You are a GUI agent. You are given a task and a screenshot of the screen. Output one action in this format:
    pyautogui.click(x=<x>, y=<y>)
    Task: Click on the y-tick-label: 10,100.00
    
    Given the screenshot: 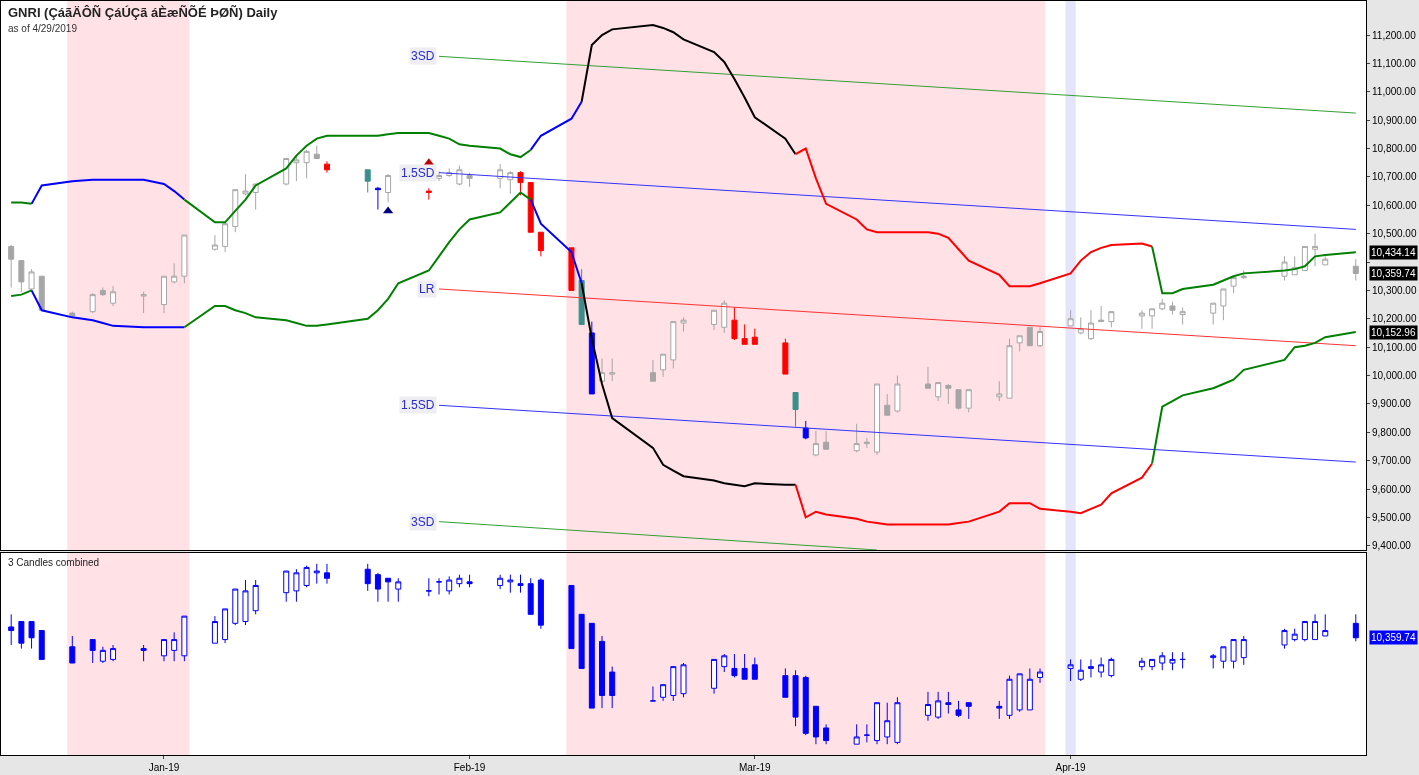 What is the action you would take?
    pyautogui.click(x=1394, y=347)
    